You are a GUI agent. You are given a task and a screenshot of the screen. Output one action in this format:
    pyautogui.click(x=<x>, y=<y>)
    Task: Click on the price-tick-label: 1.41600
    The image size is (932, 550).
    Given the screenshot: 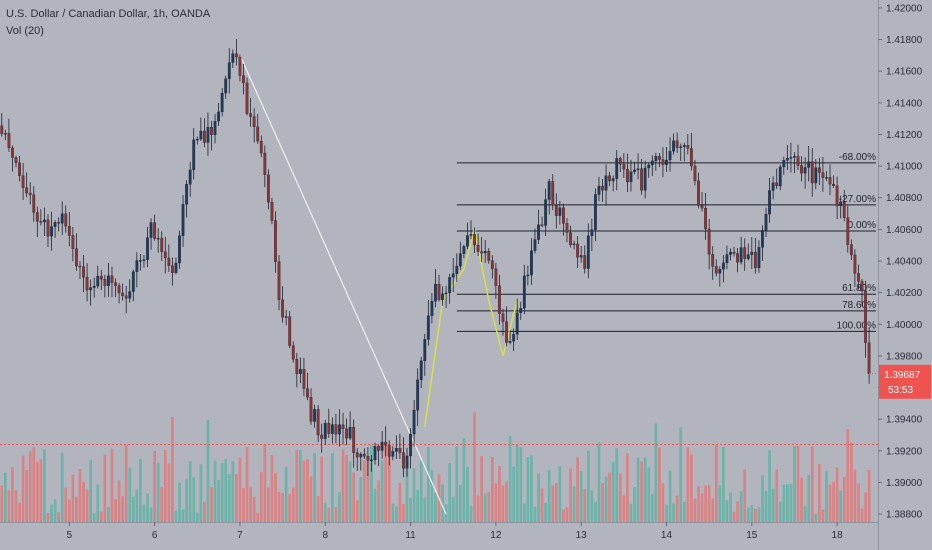 What is the action you would take?
    pyautogui.click(x=904, y=72)
    